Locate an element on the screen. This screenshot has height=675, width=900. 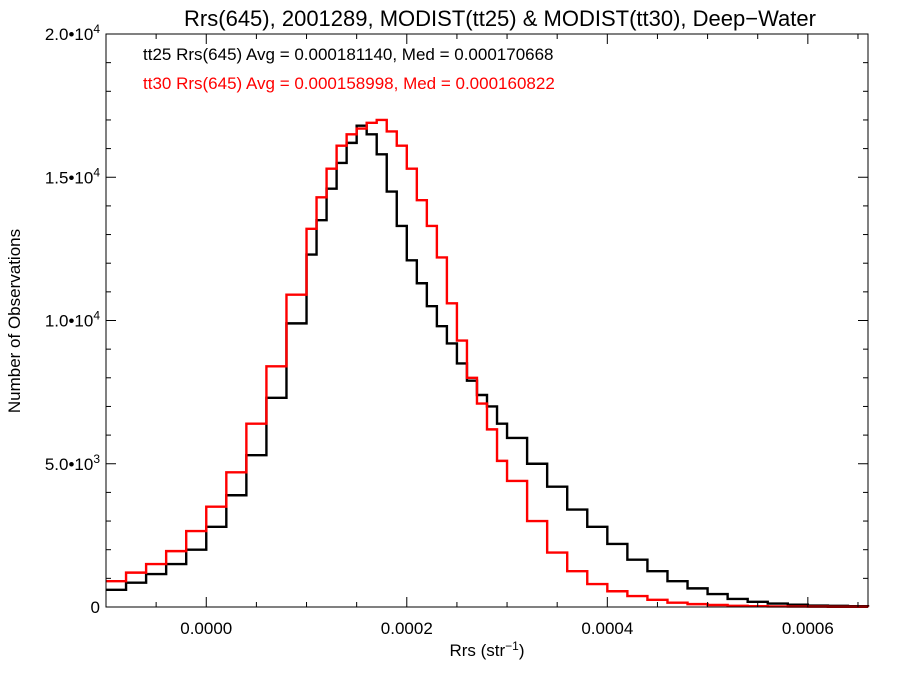
x-tick-label: 0.0006 is located at coordinates (808, 628).